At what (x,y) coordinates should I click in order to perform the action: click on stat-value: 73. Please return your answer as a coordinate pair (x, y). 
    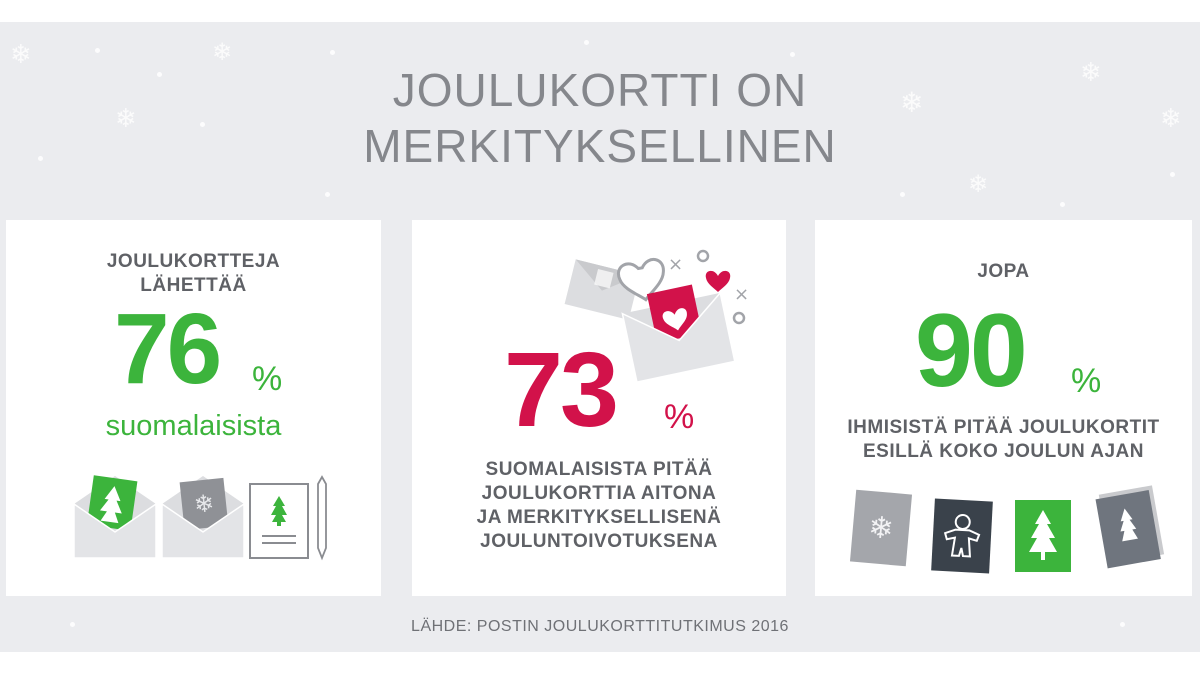
    Looking at the image, I should click on (561, 390).